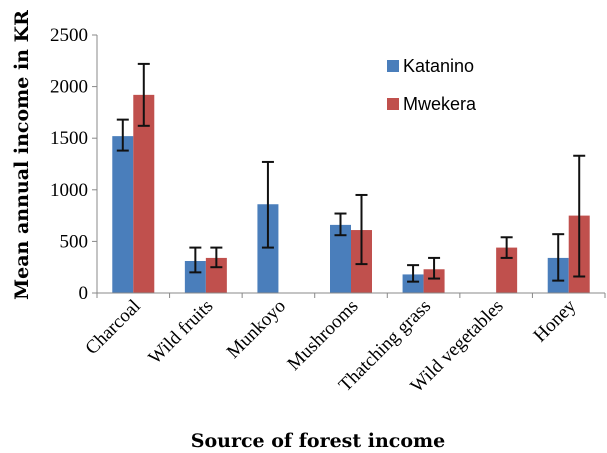  What do you see at coordinates (393, 104) in the screenshot?
I see `legend-swatch-mwekera` at bounding box center [393, 104].